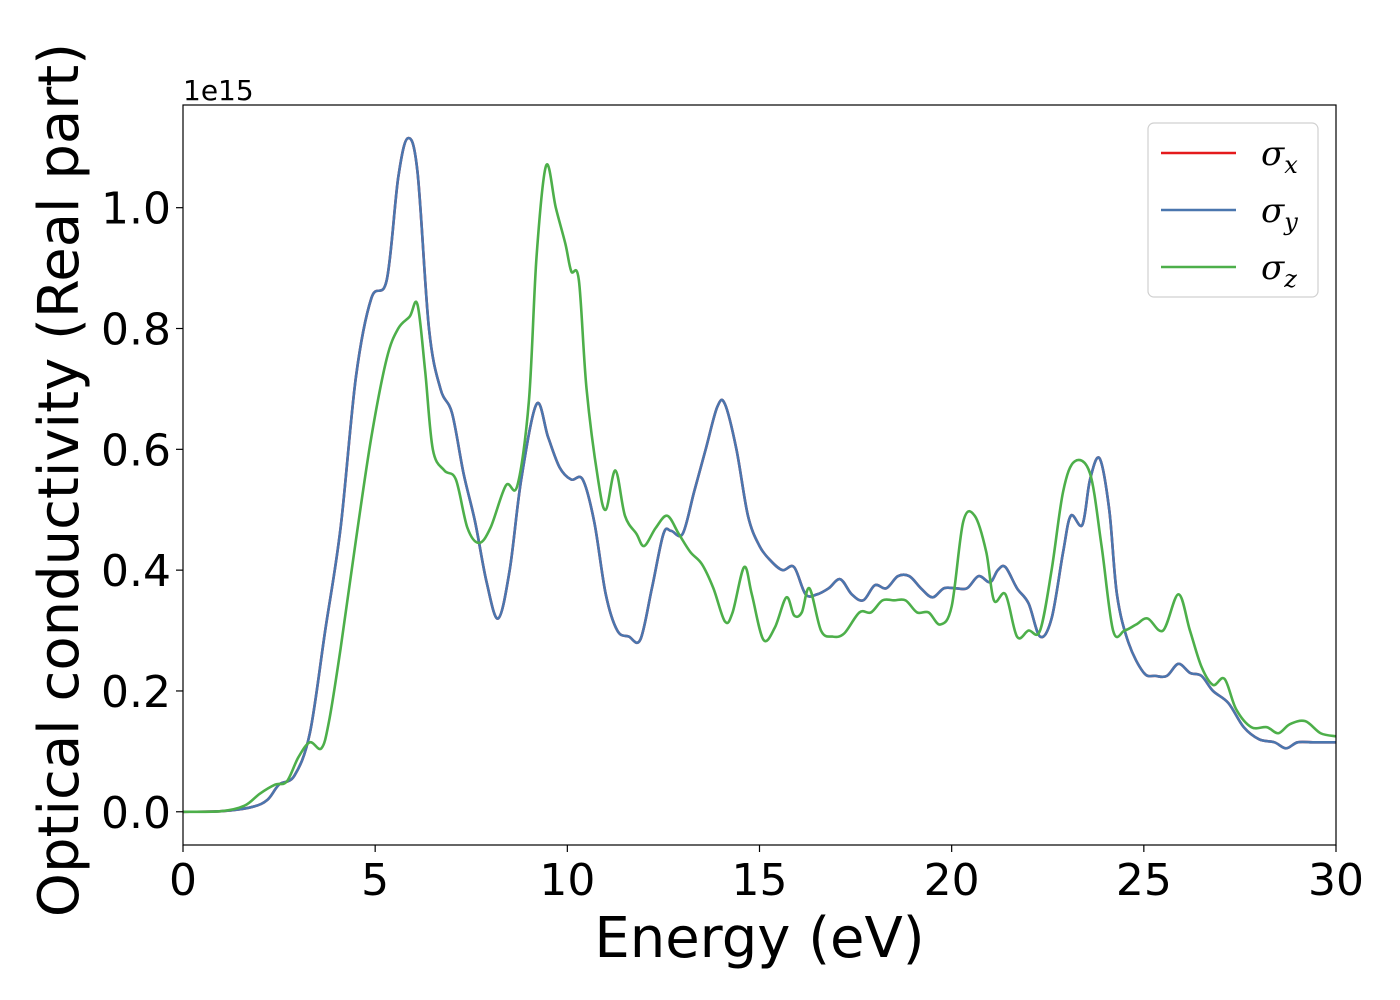 This screenshot has width=1400, height=1000. I want to click on x-tick-label: 25, so click(1144, 880).